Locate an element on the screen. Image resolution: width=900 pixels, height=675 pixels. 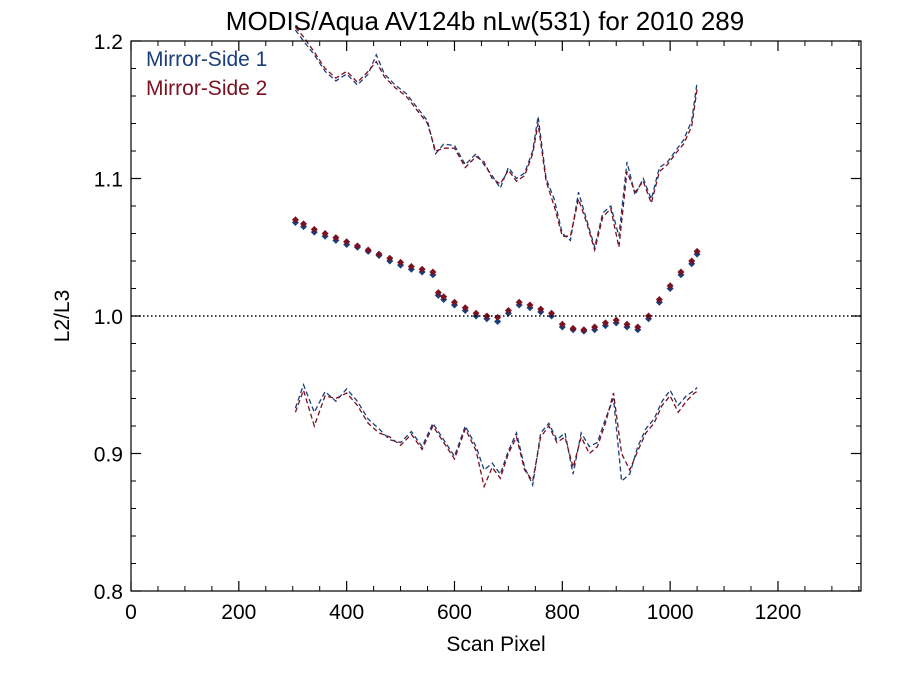
x-tick-label: 1000 is located at coordinates (670, 612).